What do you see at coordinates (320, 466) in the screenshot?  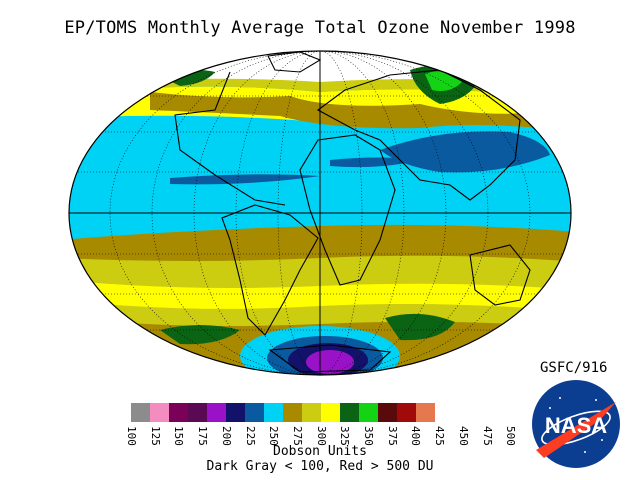 I see `range-note: Dark Gray < 100, Red > 500 DU` at bounding box center [320, 466].